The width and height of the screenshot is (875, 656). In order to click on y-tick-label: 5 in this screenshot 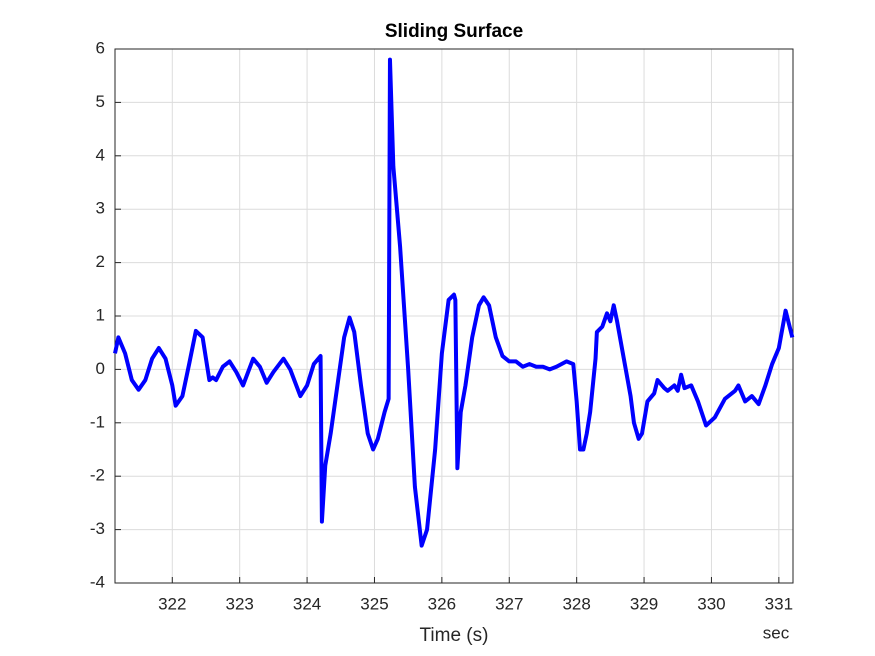, I will do `click(100, 101)`.